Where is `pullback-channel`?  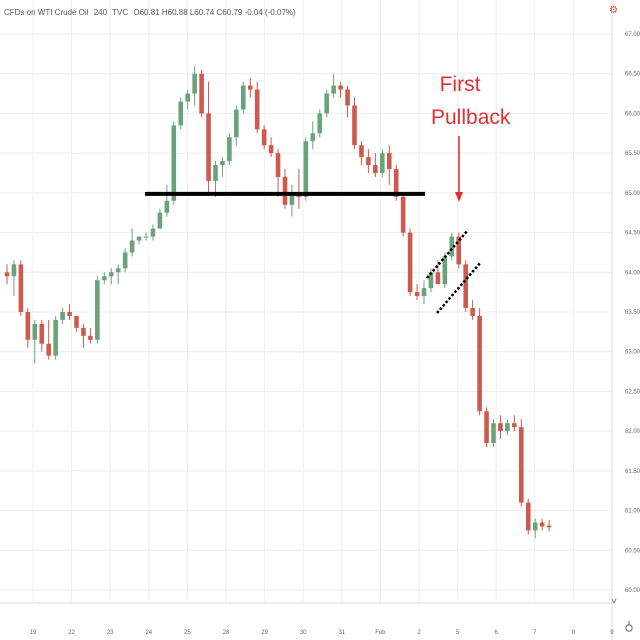
pullback-channel is located at coordinates (454, 271).